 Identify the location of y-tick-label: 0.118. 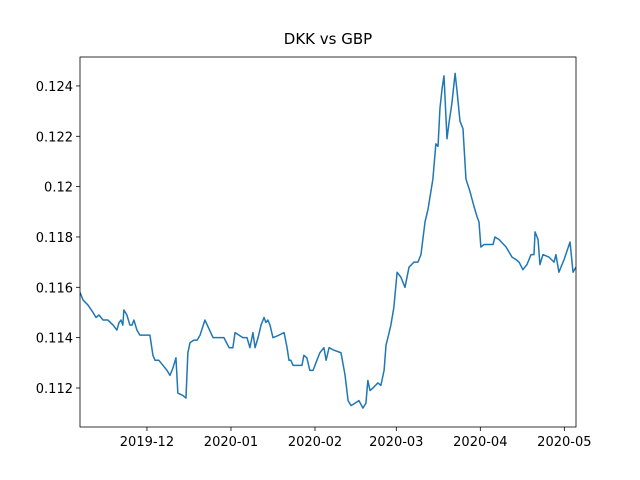
(54, 238).